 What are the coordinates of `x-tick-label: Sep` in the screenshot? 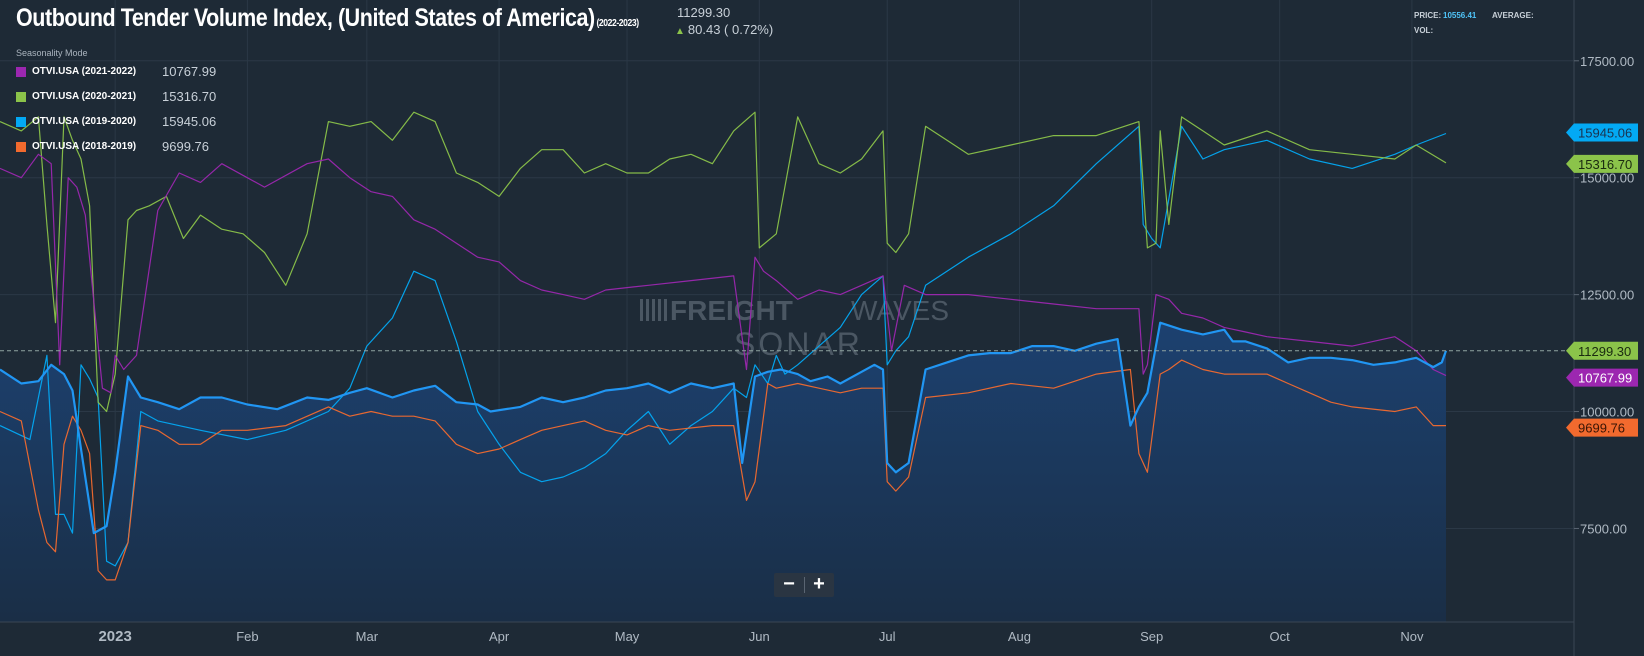 It's located at (1151, 636).